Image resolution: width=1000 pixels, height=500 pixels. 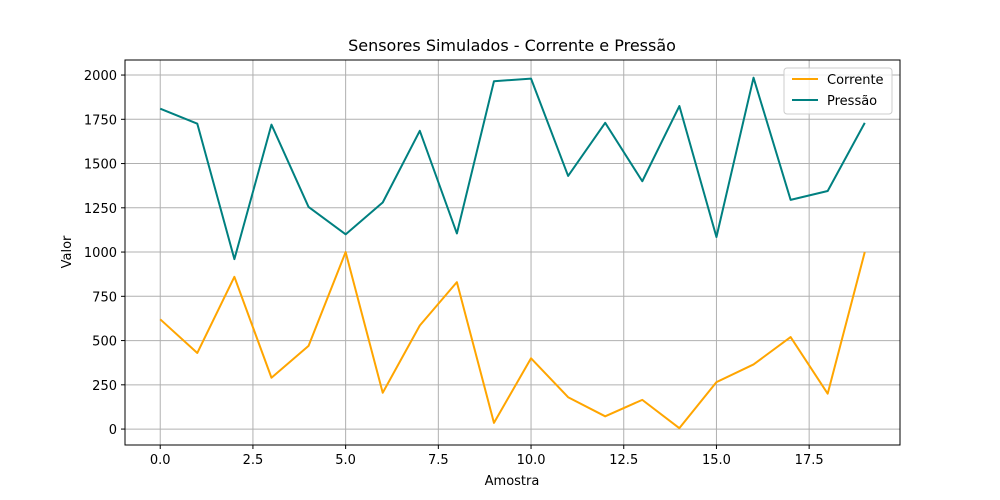 I want to click on x-tick-label: 2.5, so click(x=253, y=460).